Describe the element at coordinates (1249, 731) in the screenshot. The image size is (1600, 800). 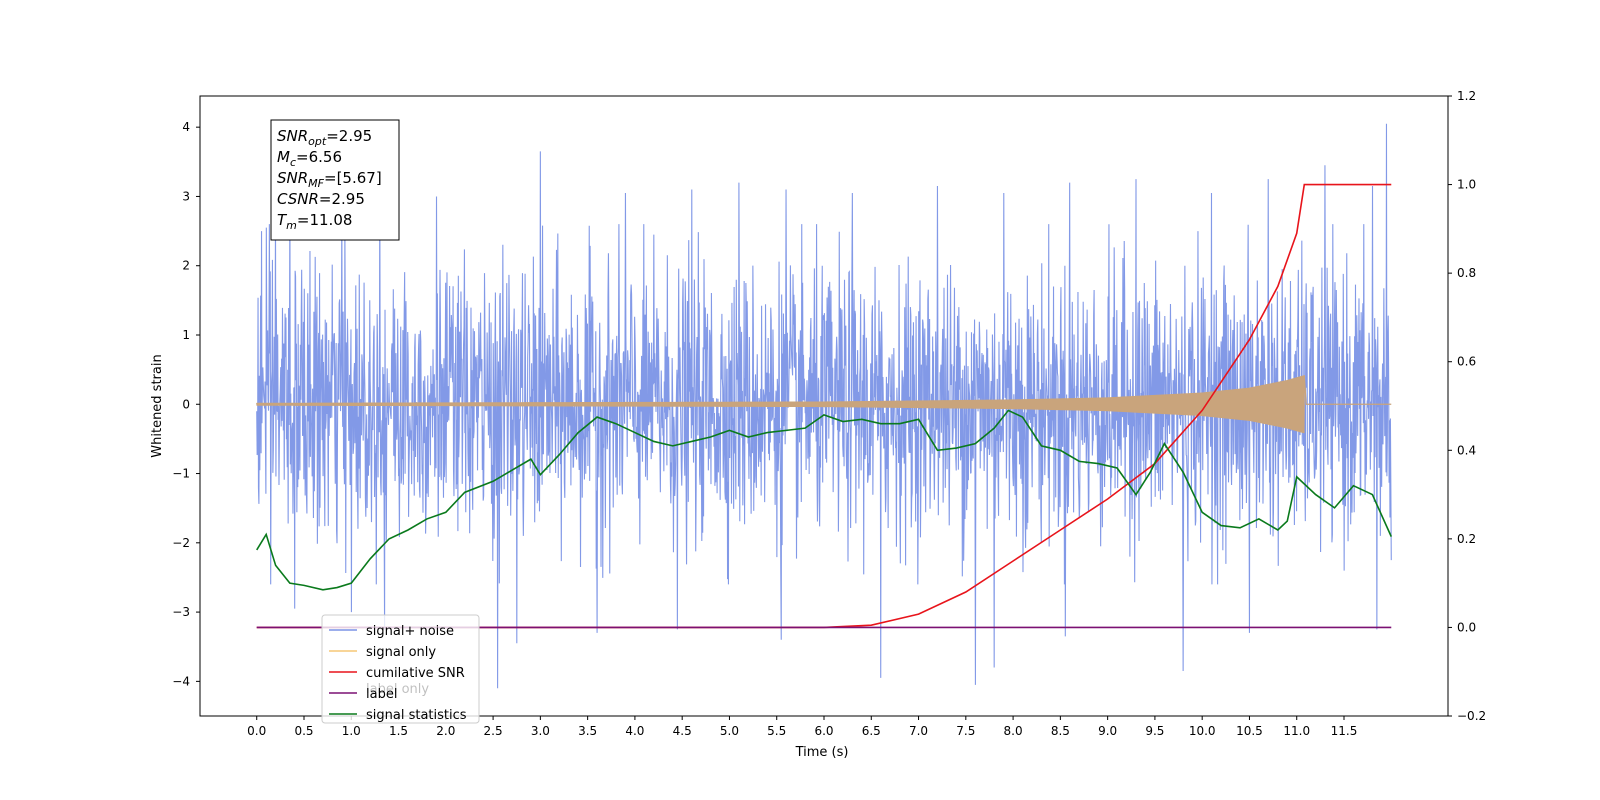
I see `x-tick-label: 10.5` at that location.